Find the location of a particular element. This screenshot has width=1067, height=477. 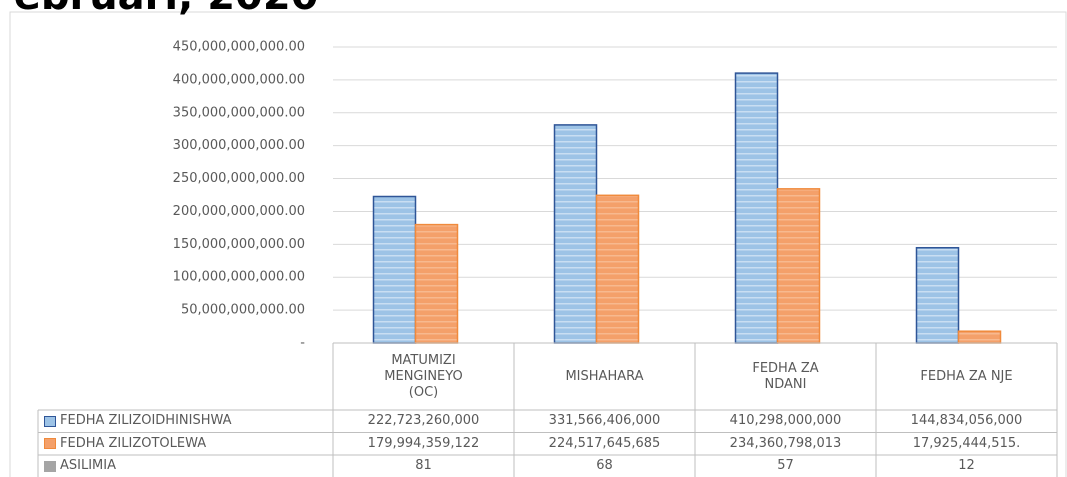

y-tick-label: 150,000,000,000.00 is located at coordinates (239, 244).